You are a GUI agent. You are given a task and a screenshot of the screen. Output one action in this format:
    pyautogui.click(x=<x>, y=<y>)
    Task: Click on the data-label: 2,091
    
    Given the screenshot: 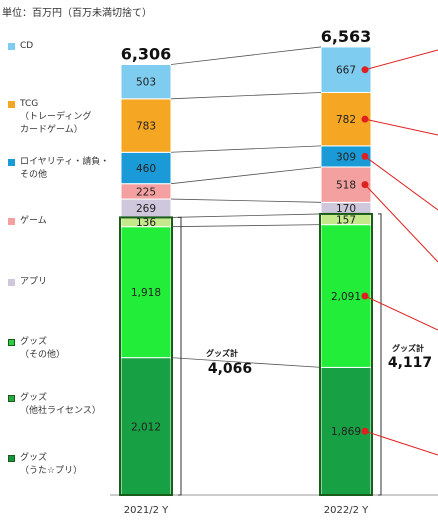 What is the action you would take?
    pyautogui.click(x=346, y=297)
    